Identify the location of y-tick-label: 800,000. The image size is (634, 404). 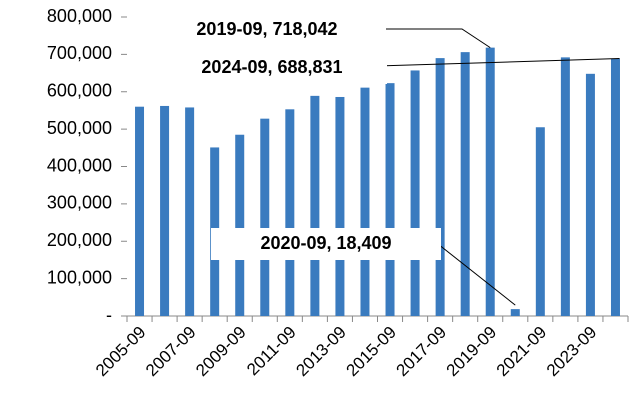
(79, 16).